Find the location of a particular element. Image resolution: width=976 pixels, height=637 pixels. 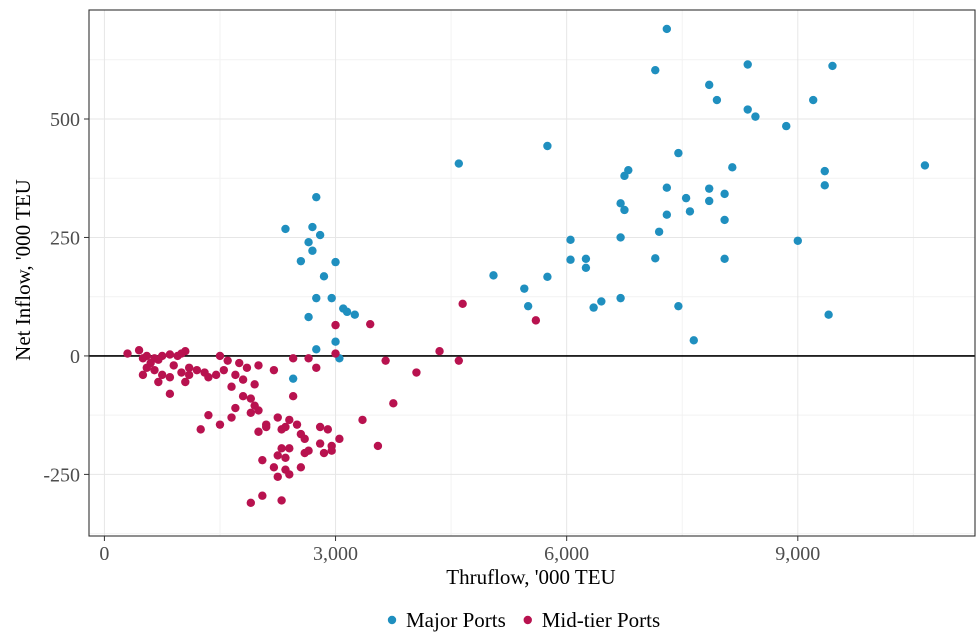

legend-label-major-ports: Major Ports is located at coordinates (456, 620).